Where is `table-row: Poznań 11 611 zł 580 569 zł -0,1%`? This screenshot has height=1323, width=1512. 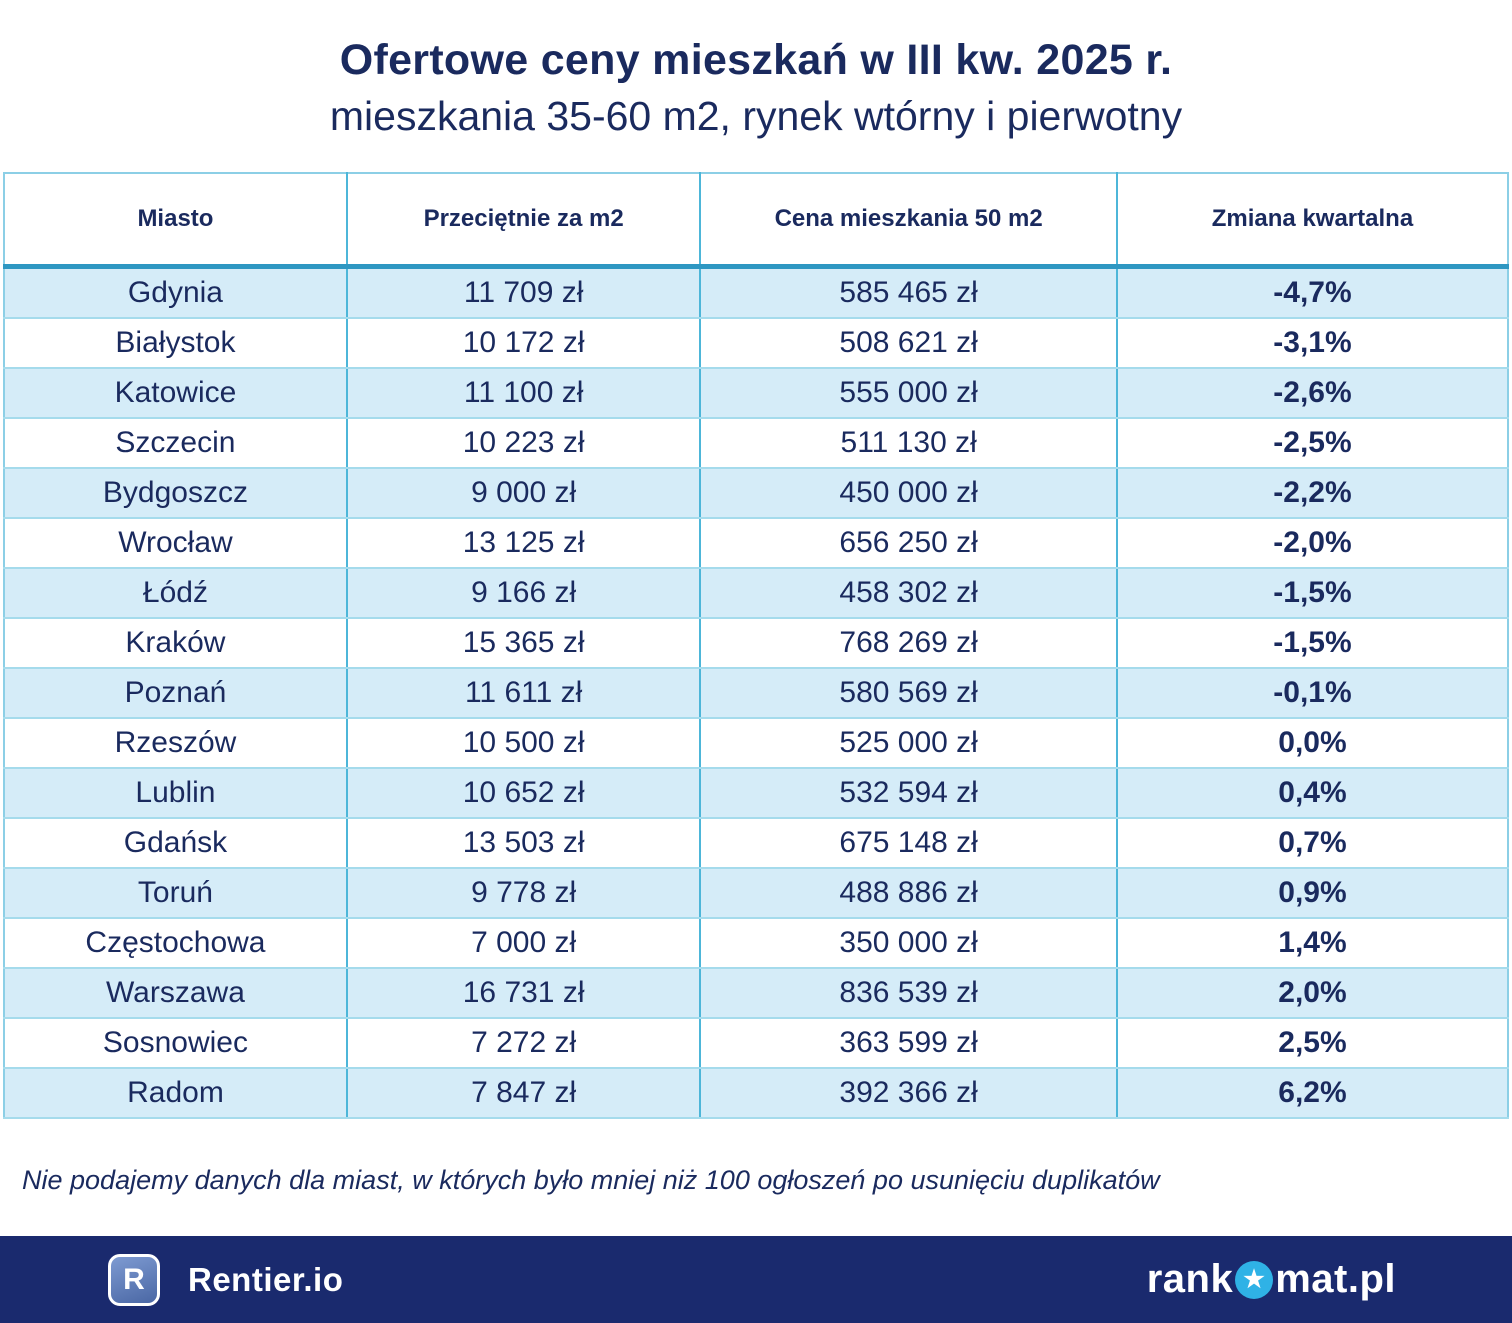
table-row: Poznań 11 611 zł 580 569 zł -0,1% is located at coordinates (756, 693).